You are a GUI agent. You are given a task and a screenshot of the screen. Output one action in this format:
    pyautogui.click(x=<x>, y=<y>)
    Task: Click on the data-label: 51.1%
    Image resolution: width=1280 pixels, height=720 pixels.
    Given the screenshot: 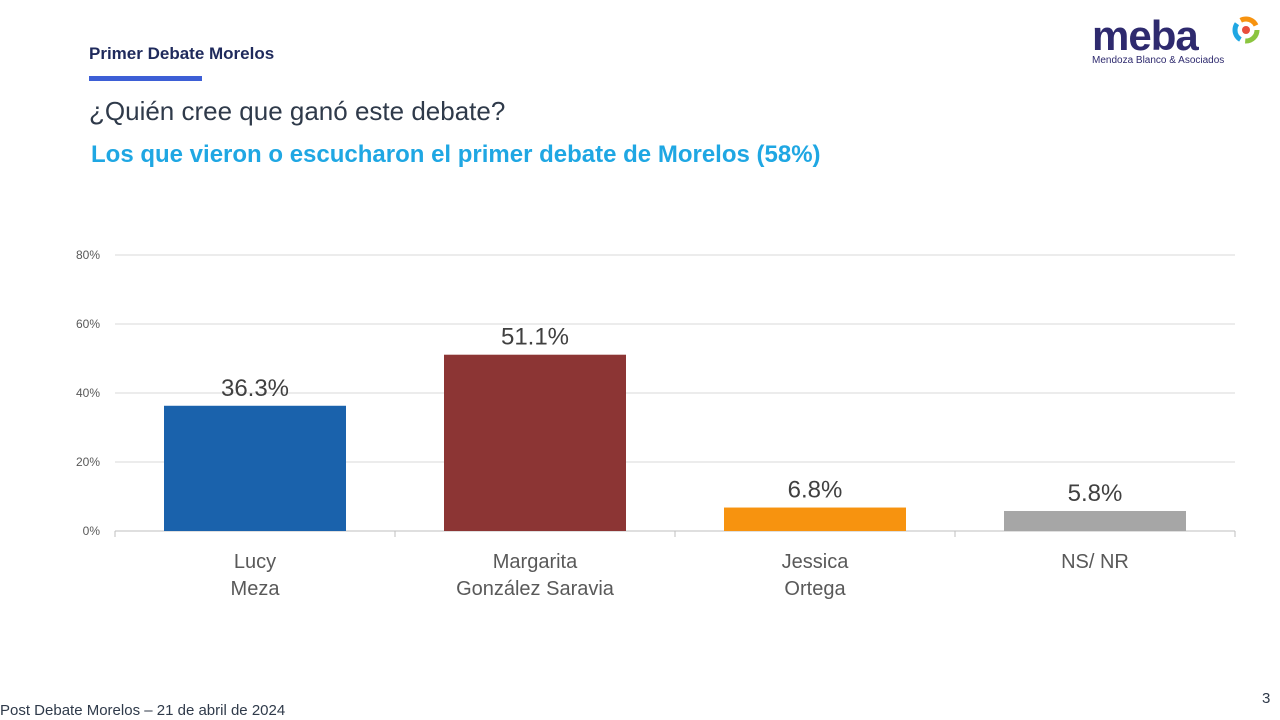 What is the action you would take?
    pyautogui.click(x=535, y=337)
    